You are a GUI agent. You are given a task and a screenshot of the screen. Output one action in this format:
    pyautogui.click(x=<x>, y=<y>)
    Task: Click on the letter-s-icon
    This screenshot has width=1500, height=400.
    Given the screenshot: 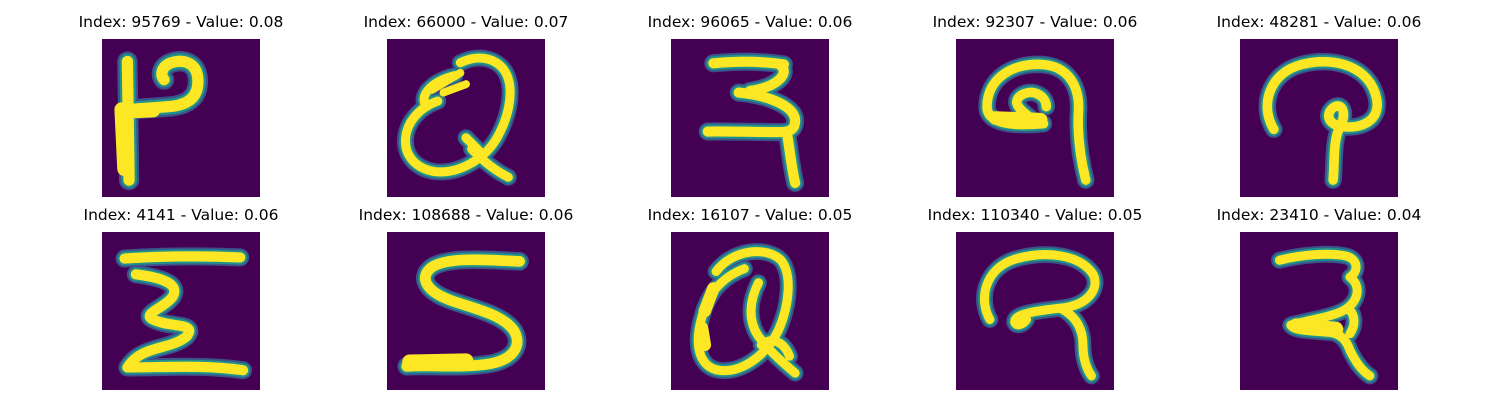 What is the action you would take?
    pyautogui.click(x=466, y=311)
    